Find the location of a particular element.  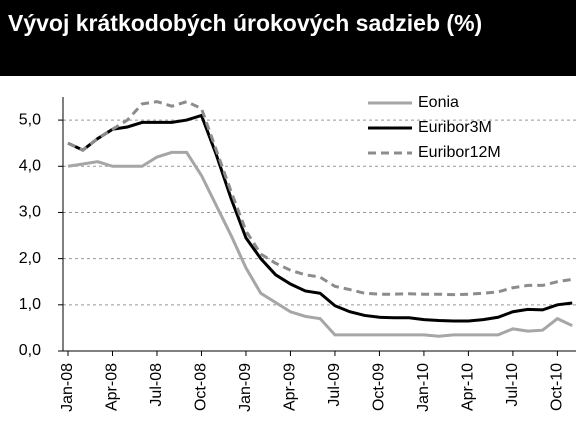

x-tick-label: Jul-09 is located at coordinates (334, 385).